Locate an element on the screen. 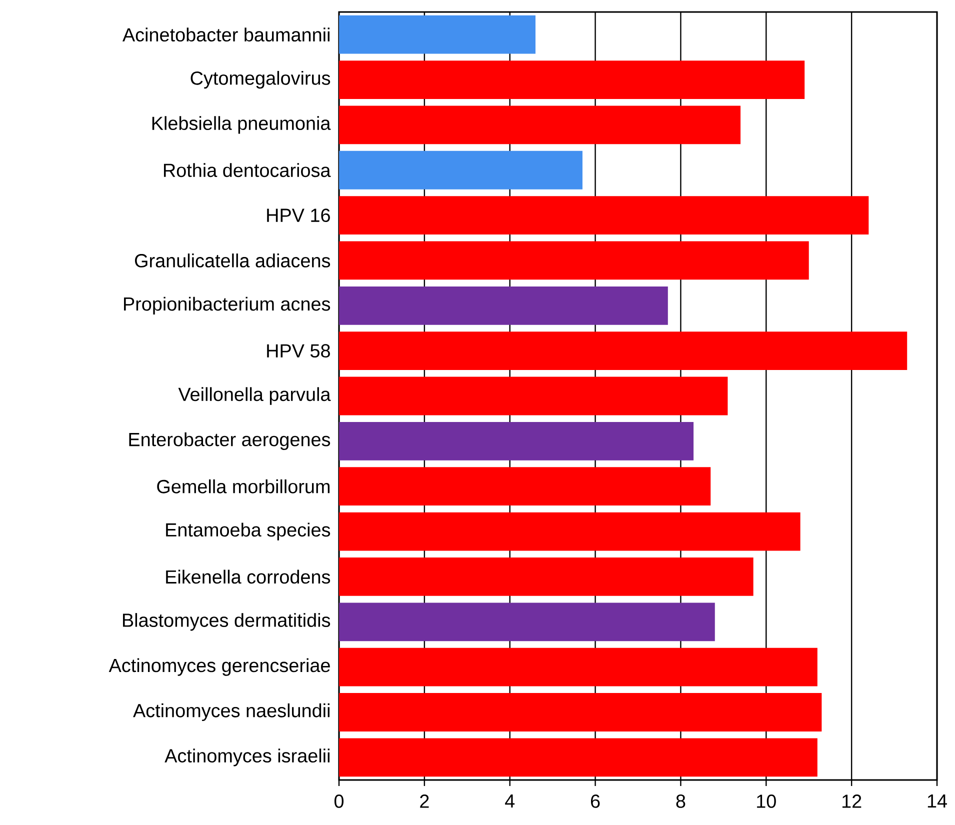 The image size is (955, 825). x-tick-label: 4 is located at coordinates (510, 801).